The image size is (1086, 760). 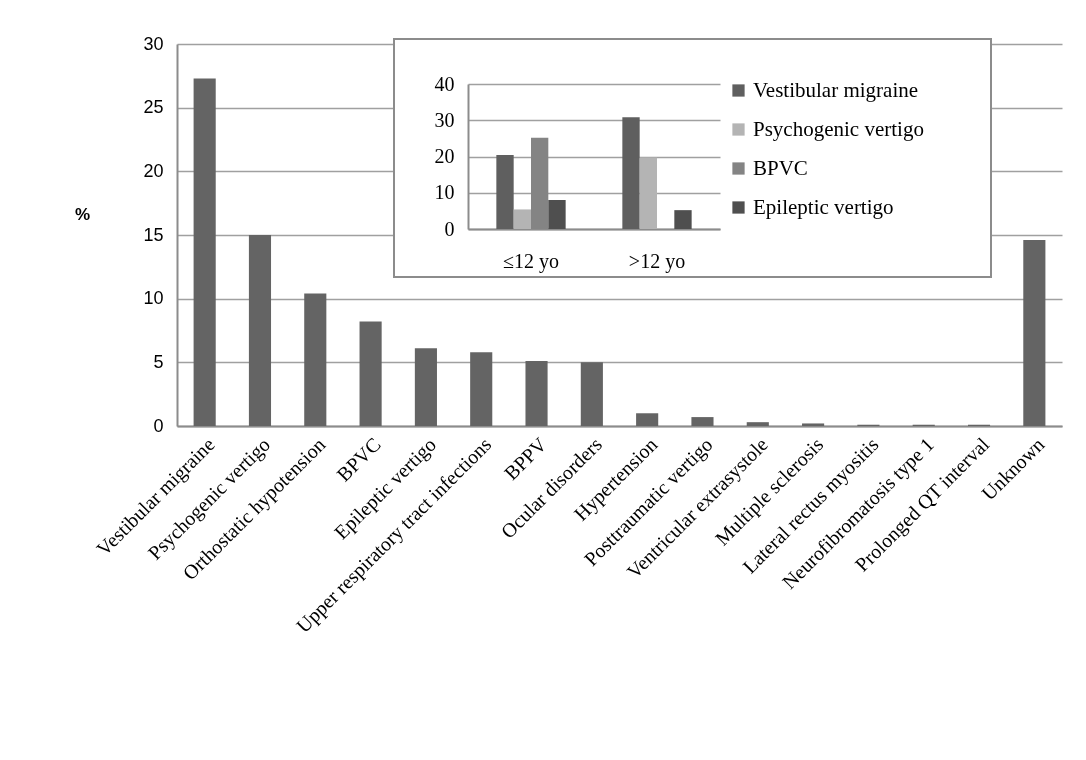 What do you see at coordinates (153, 234) in the screenshot?
I see `y-tick-label: 15` at bounding box center [153, 234].